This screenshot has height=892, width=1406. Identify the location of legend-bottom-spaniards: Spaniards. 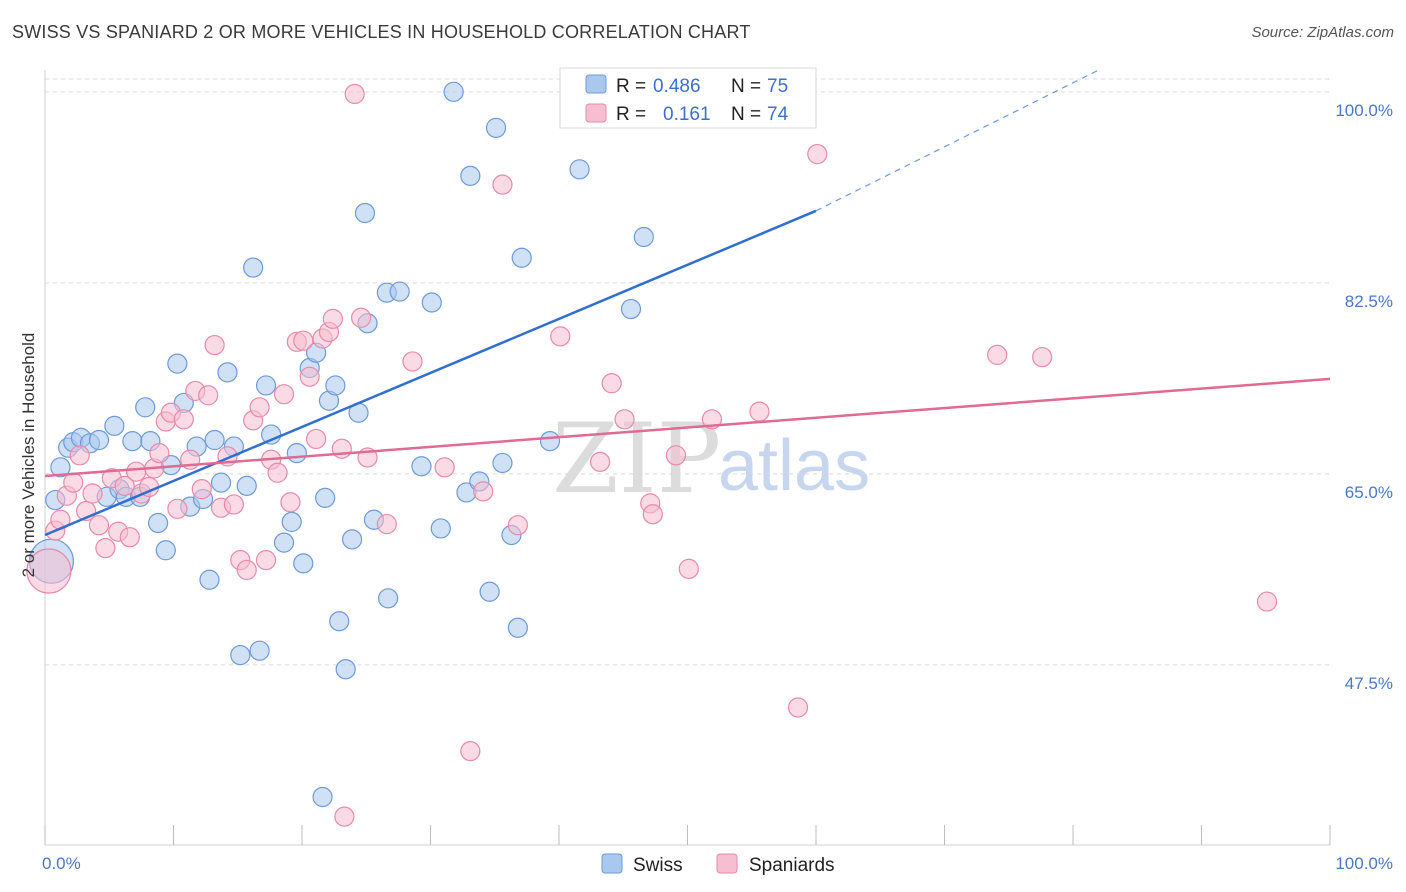
(792, 865).